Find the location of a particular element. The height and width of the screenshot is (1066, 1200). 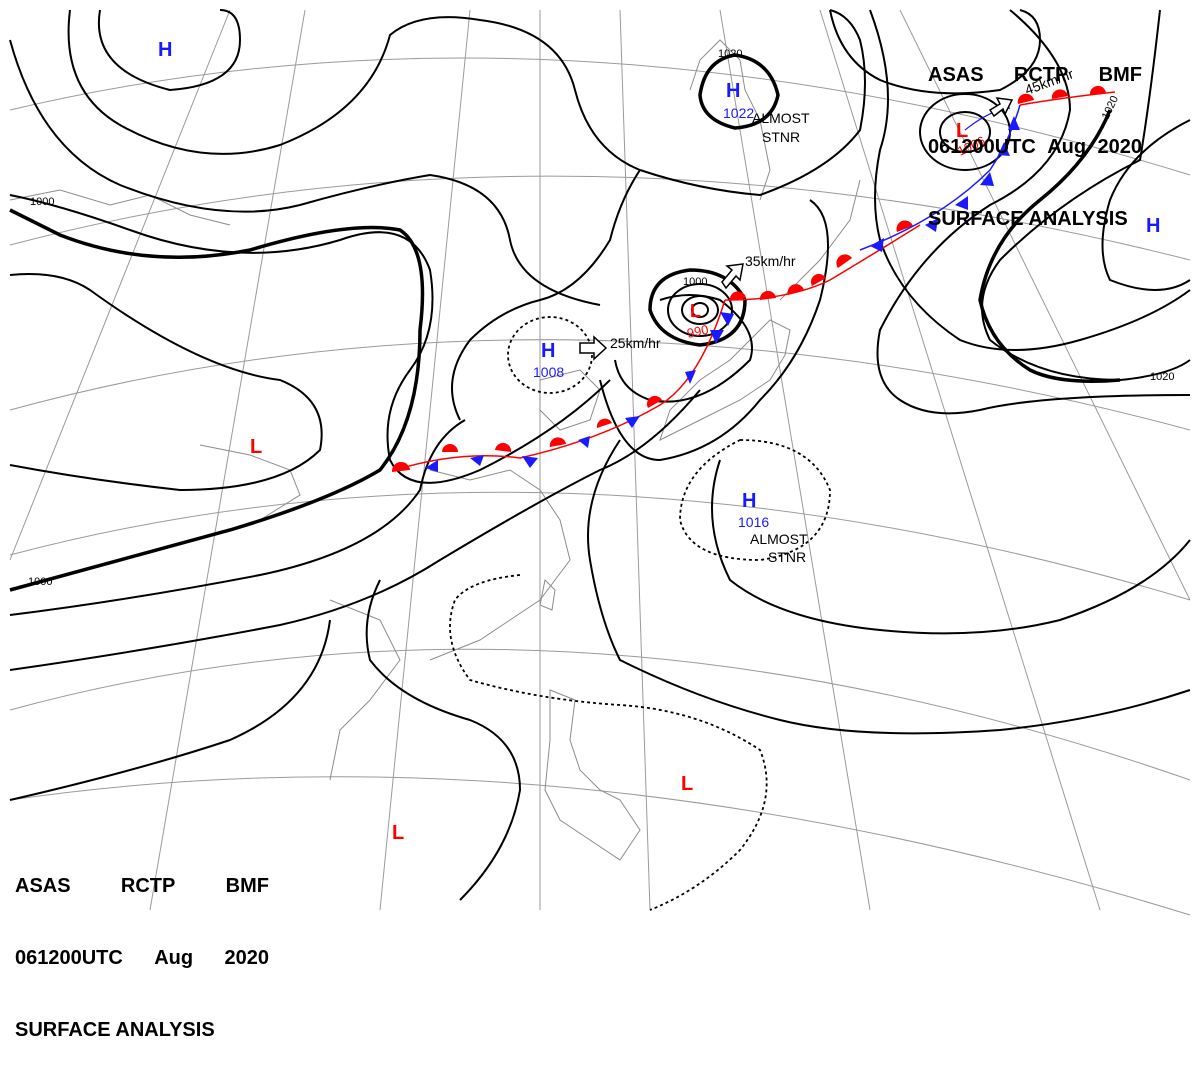

high-value-h4: 1016 is located at coordinates (753, 522).